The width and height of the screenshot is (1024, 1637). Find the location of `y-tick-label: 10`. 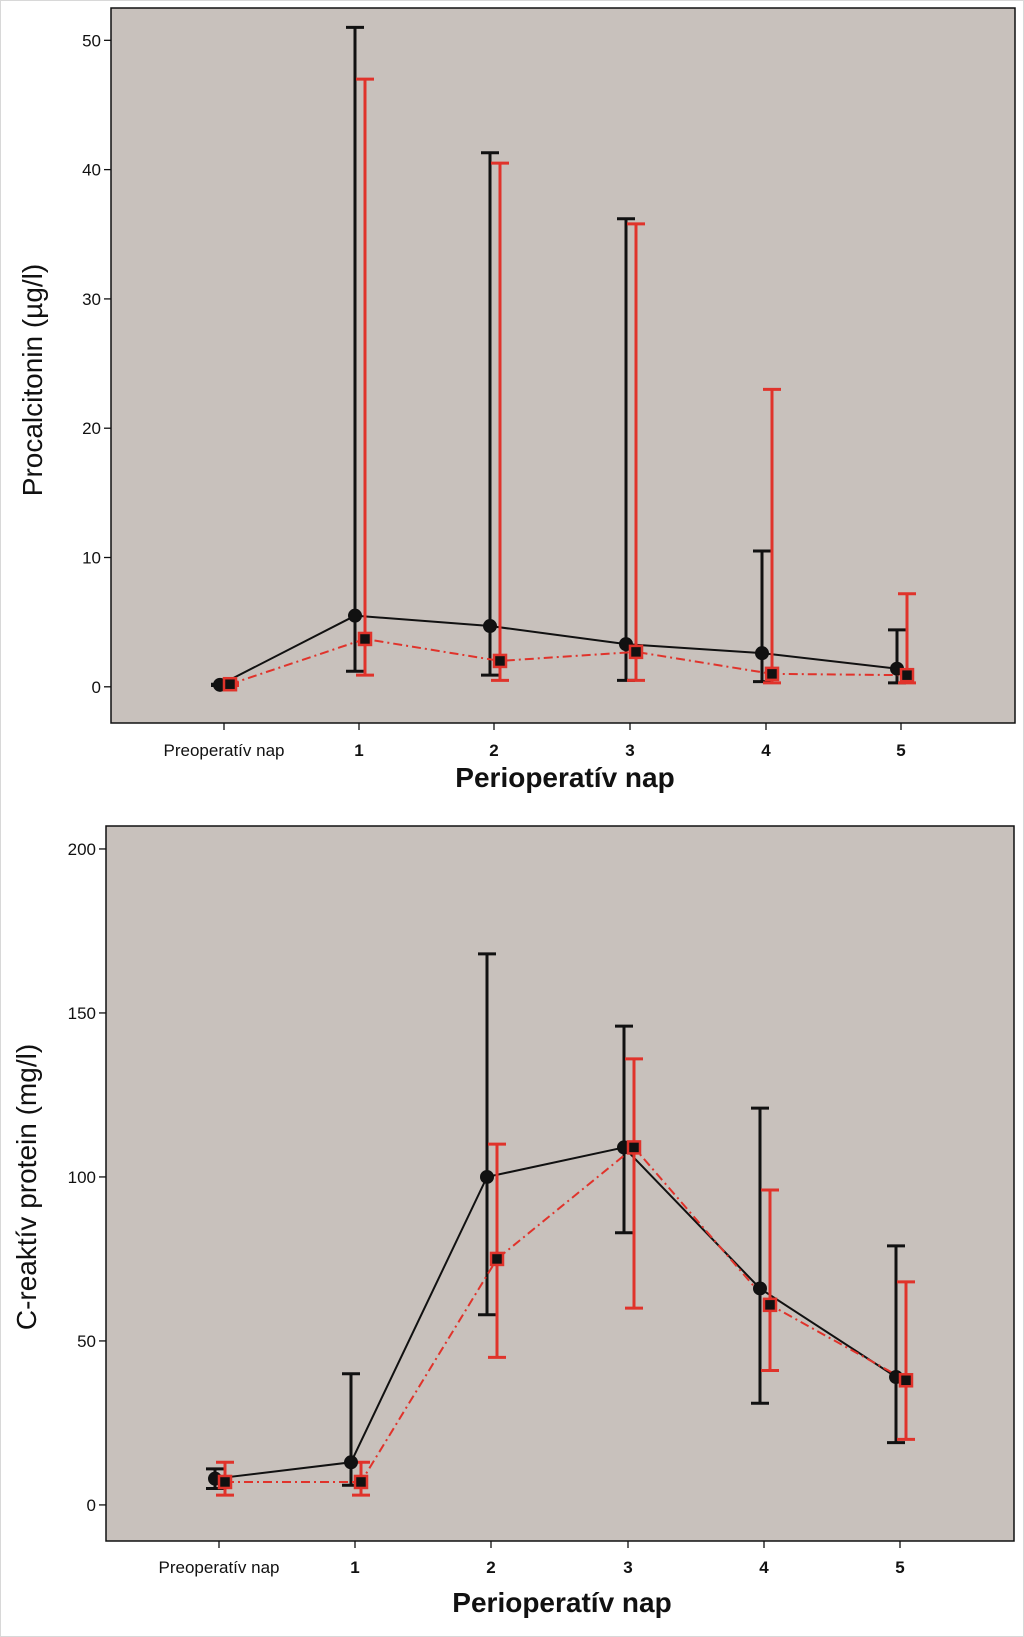

y-tick-label: 10 is located at coordinates (91, 558).